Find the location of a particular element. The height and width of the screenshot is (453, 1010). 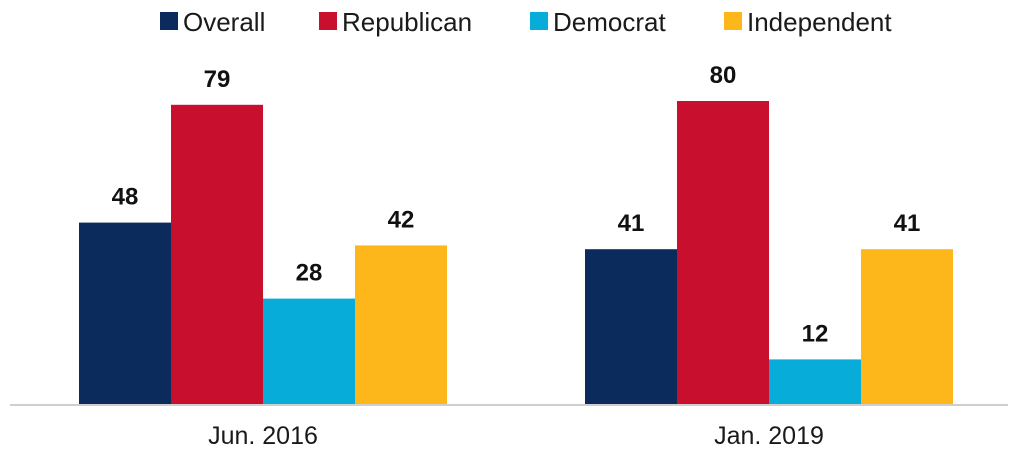

legend-label-independent: Independent is located at coordinates (819, 22).